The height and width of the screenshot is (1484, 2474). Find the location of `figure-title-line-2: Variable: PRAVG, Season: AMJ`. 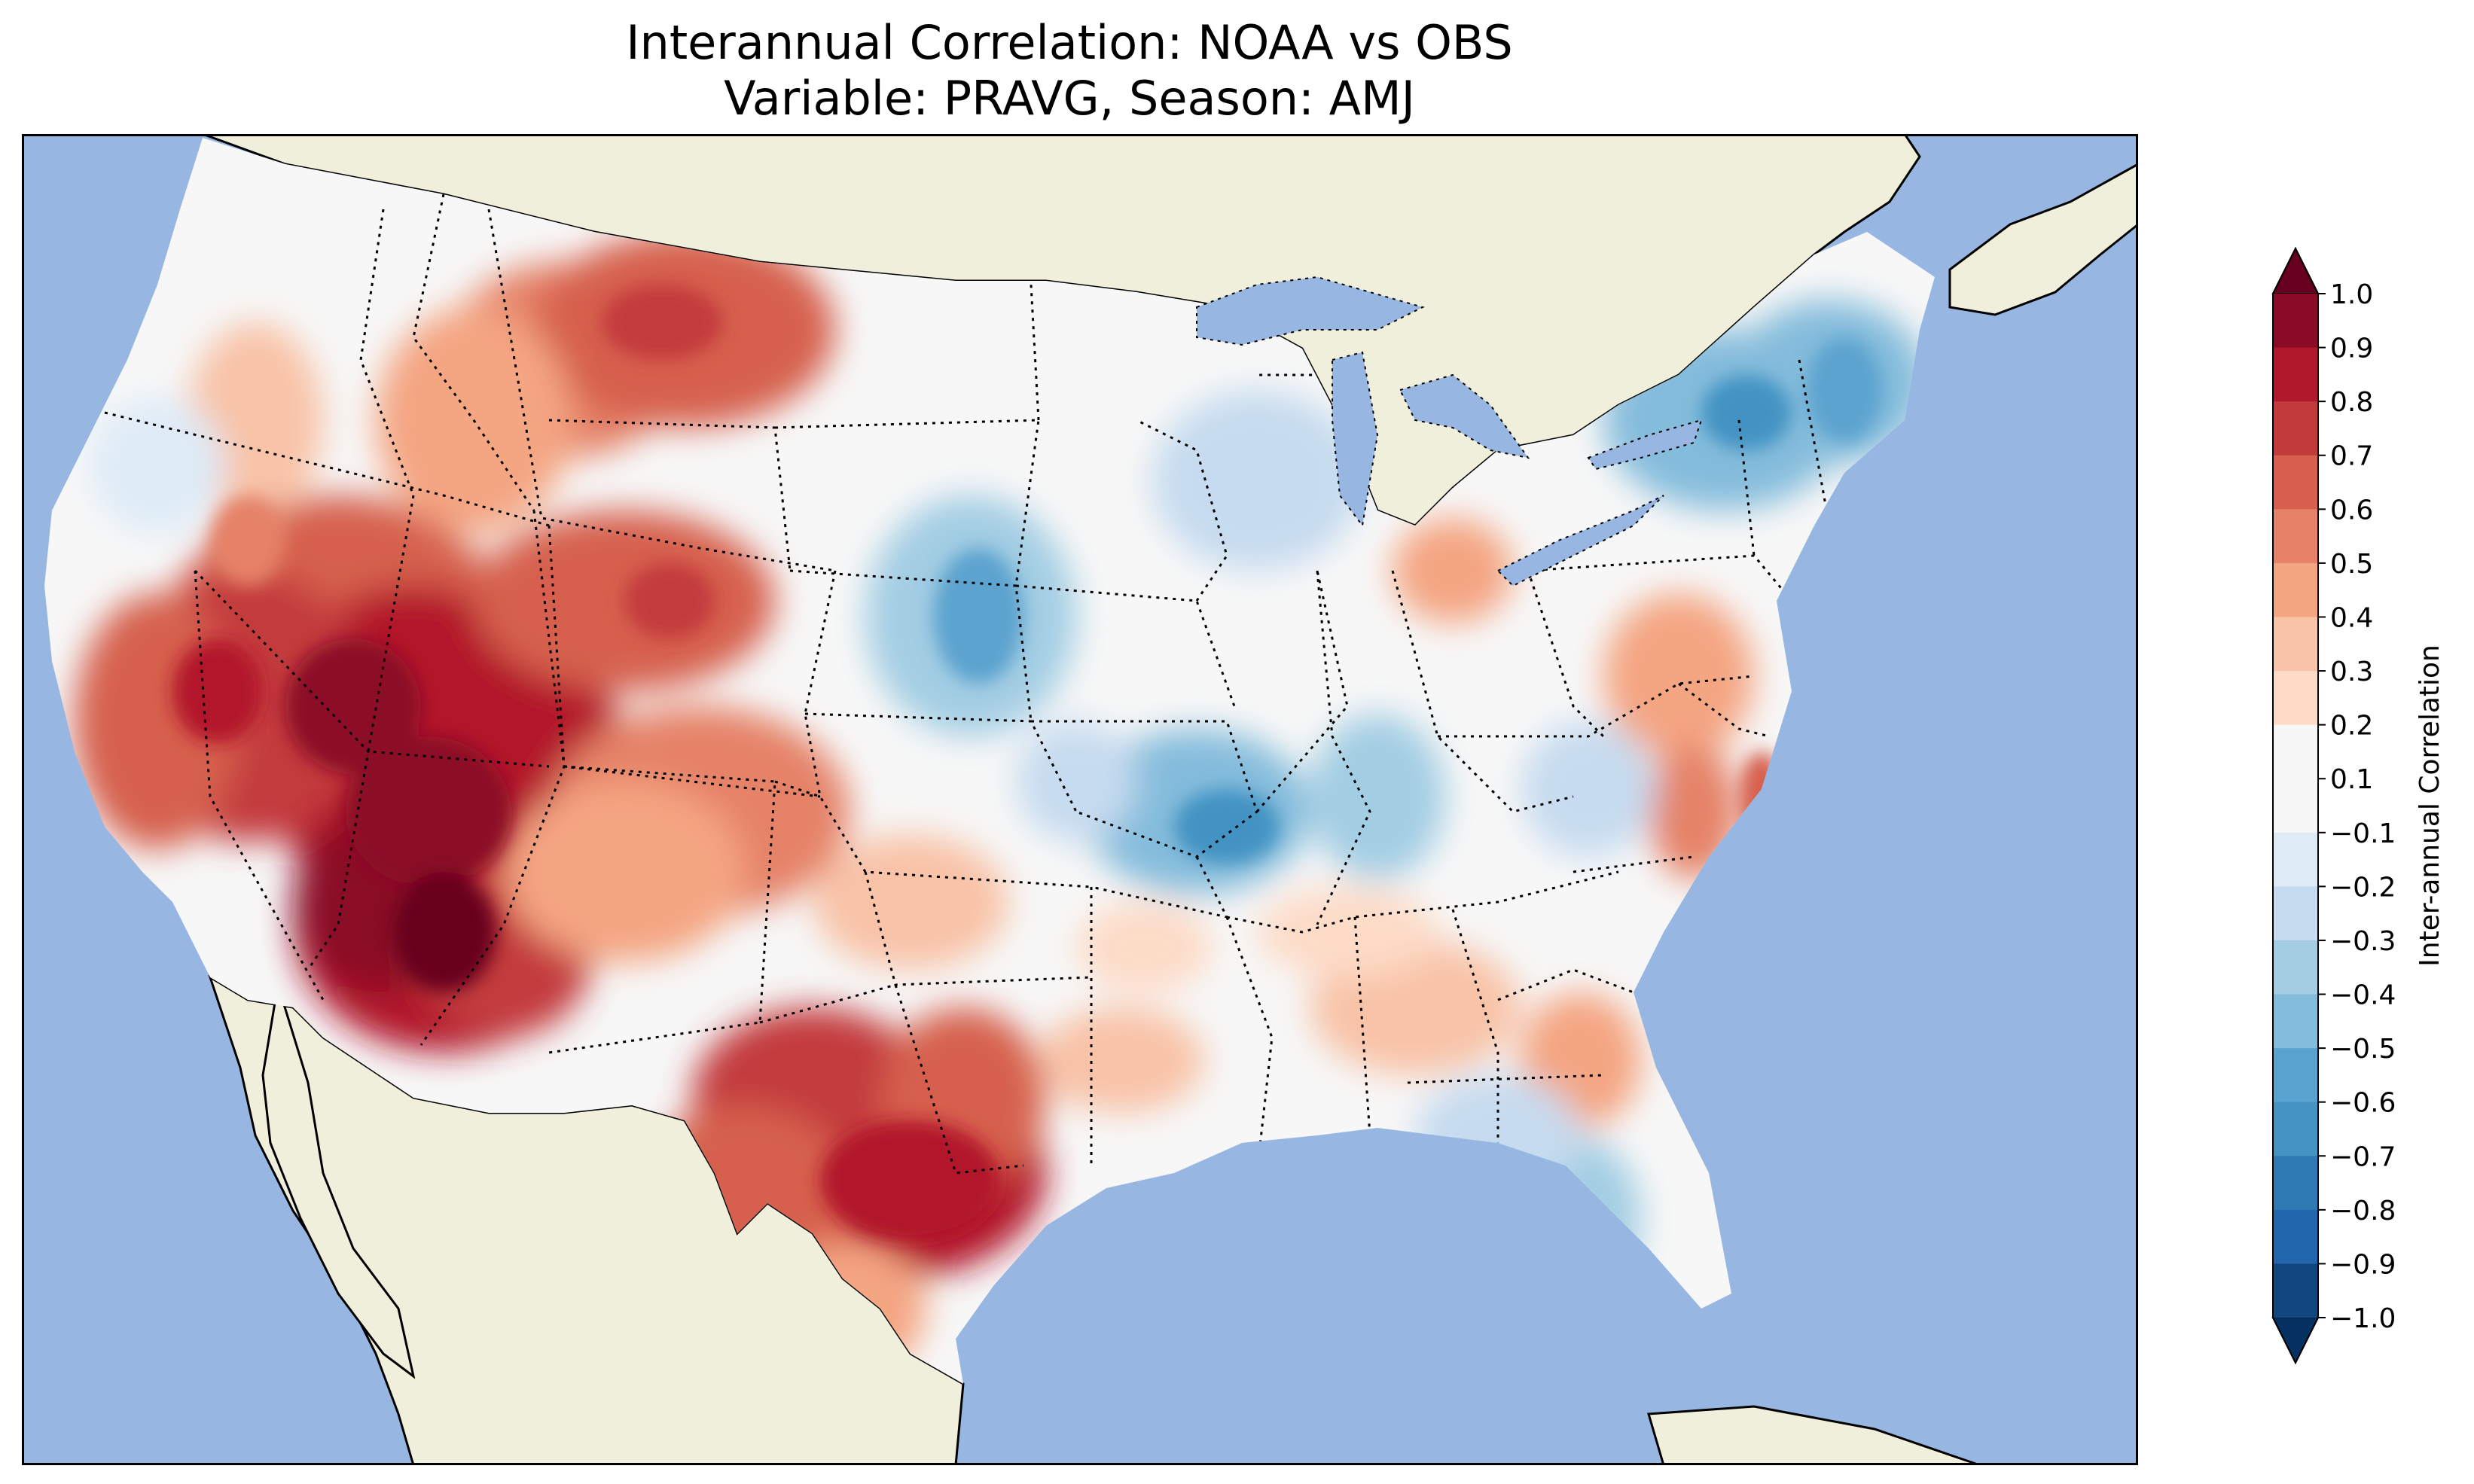

figure-title-line-2: Variable: PRAVG, Season: AMJ is located at coordinates (1069, 98).